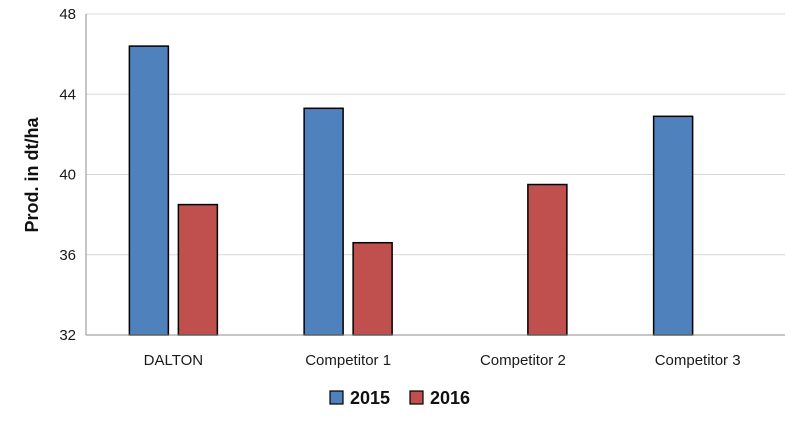  I want to click on legend-swatch-2016, so click(416, 397).